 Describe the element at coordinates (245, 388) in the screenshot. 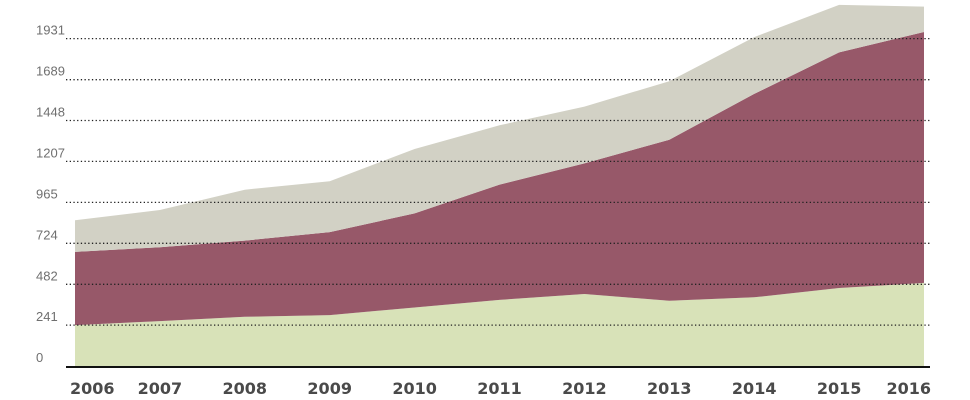

I see `x-tick-label: 2008` at that location.